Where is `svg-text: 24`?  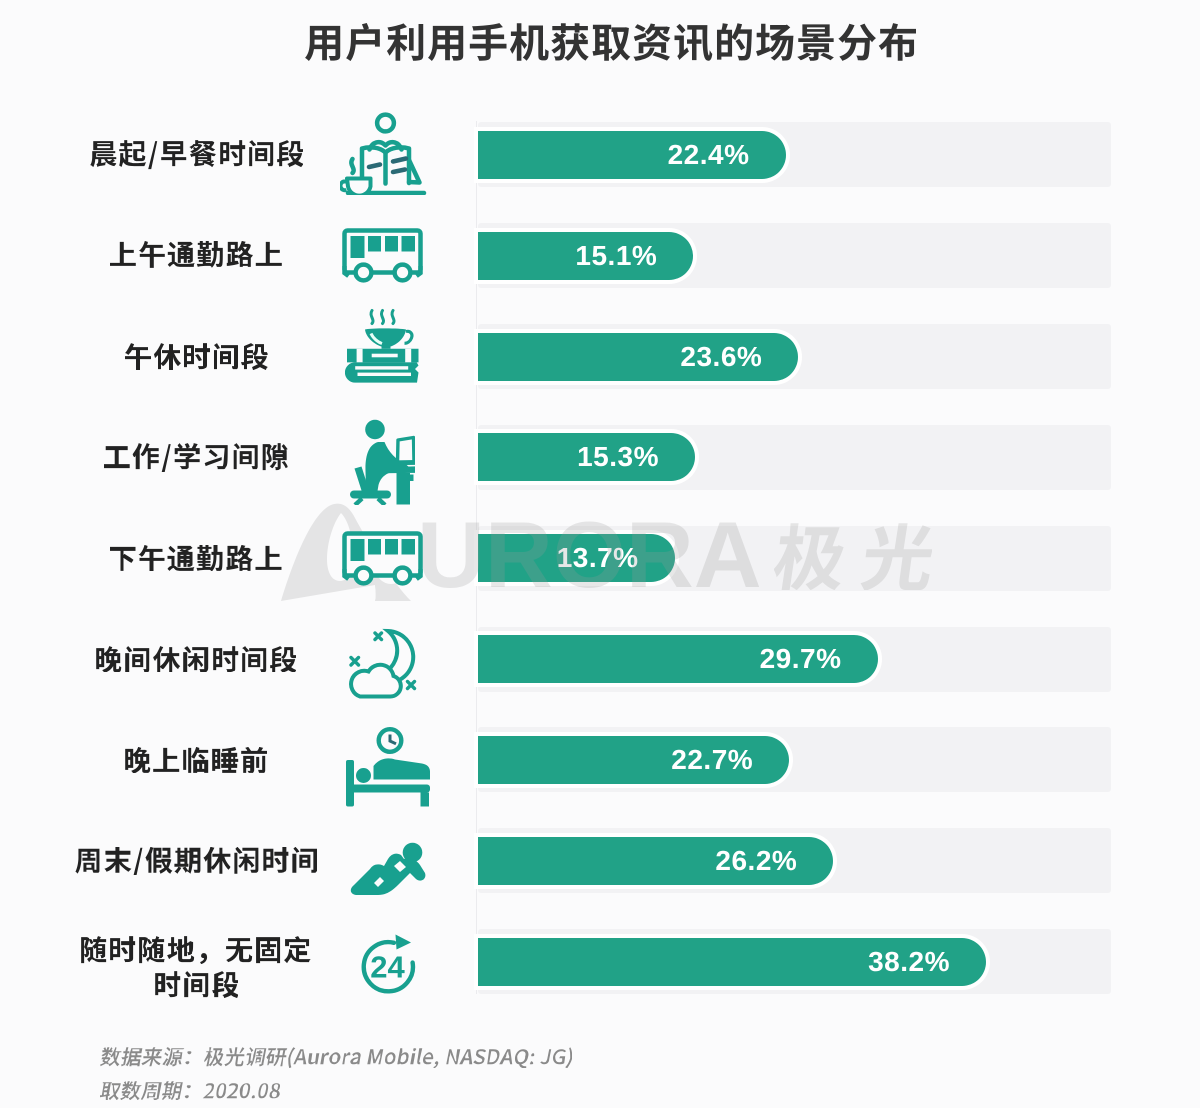 svg-text: 24 is located at coordinates (387, 967).